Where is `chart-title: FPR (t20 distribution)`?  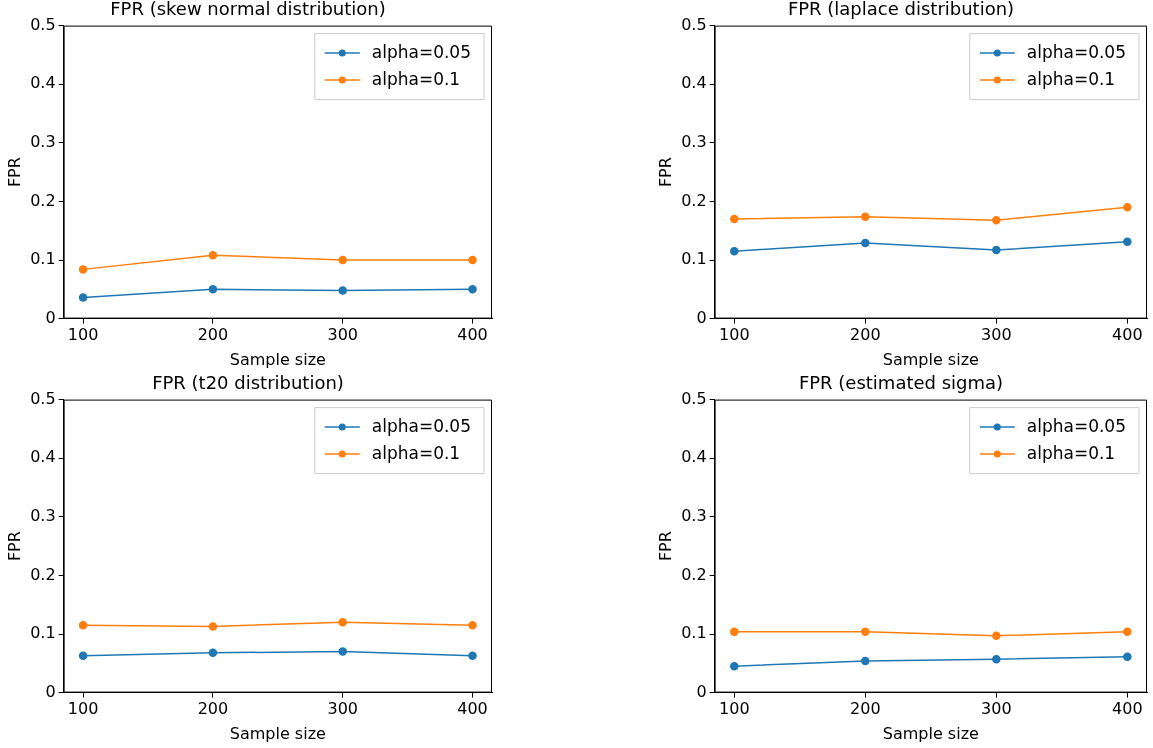
chart-title: FPR (t20 distribution) is located at coordinates (248, 383).